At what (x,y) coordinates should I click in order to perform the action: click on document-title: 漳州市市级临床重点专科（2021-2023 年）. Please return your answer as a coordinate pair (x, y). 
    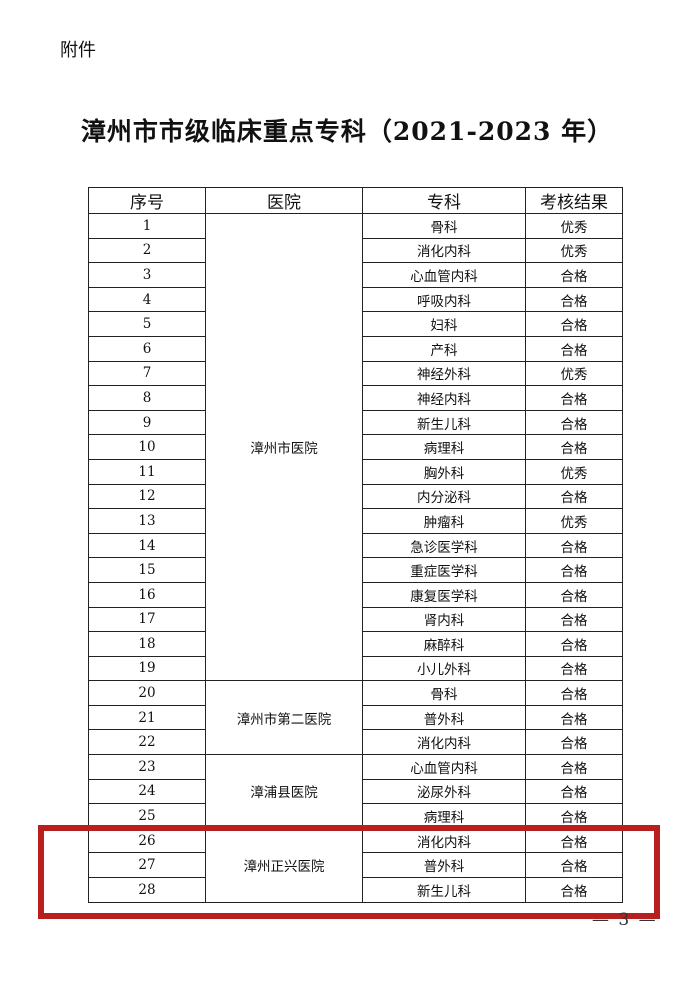
    Looking at the image, I should click on (347, 131).